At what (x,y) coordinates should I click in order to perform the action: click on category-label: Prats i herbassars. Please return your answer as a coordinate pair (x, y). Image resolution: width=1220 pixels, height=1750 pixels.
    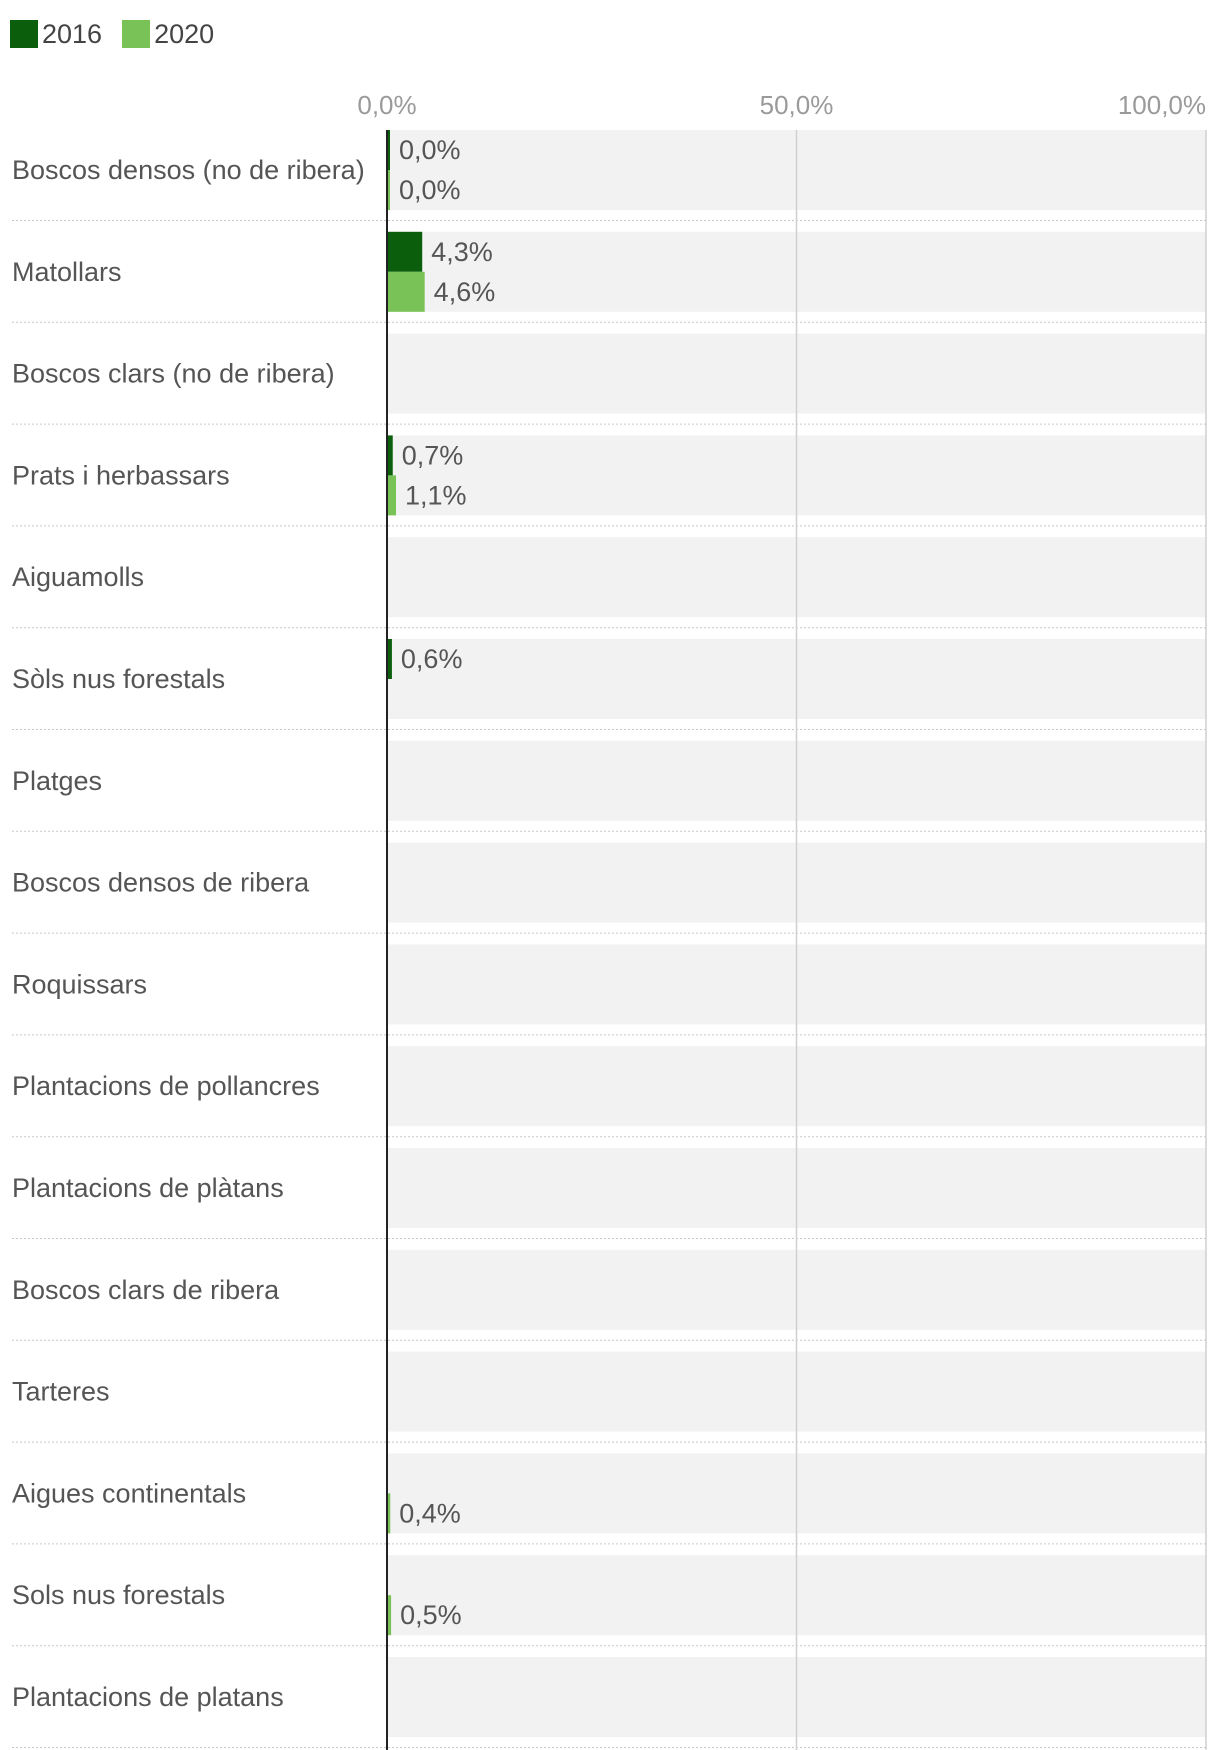
    Looking at the image, I should click on (121, 475).